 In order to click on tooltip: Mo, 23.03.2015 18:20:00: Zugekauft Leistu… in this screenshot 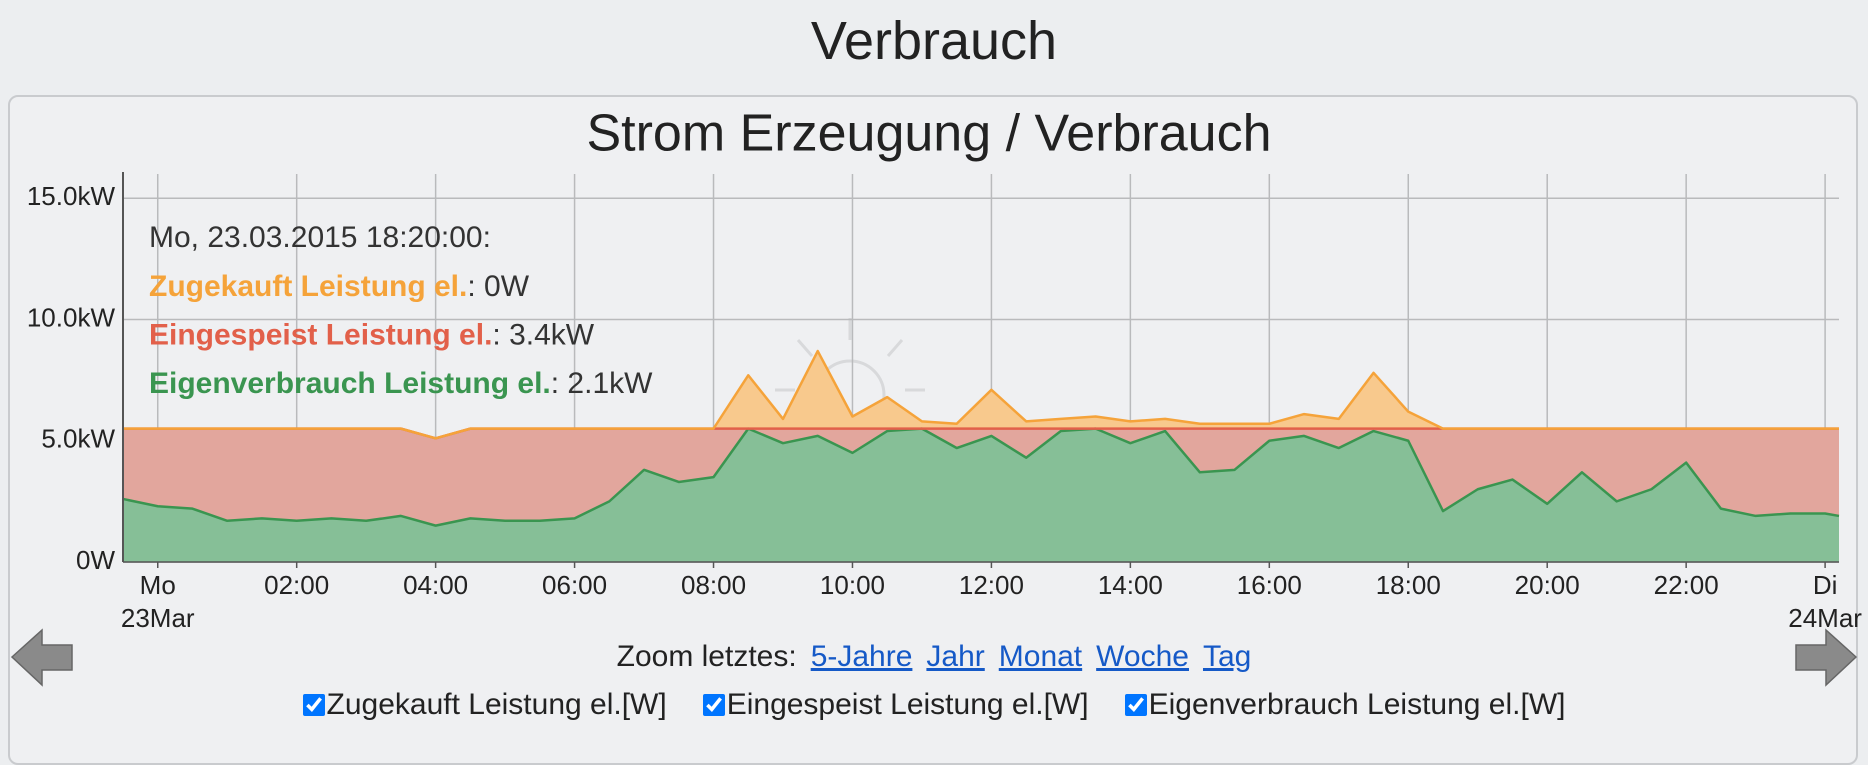, I will do `click(401, 310)`.